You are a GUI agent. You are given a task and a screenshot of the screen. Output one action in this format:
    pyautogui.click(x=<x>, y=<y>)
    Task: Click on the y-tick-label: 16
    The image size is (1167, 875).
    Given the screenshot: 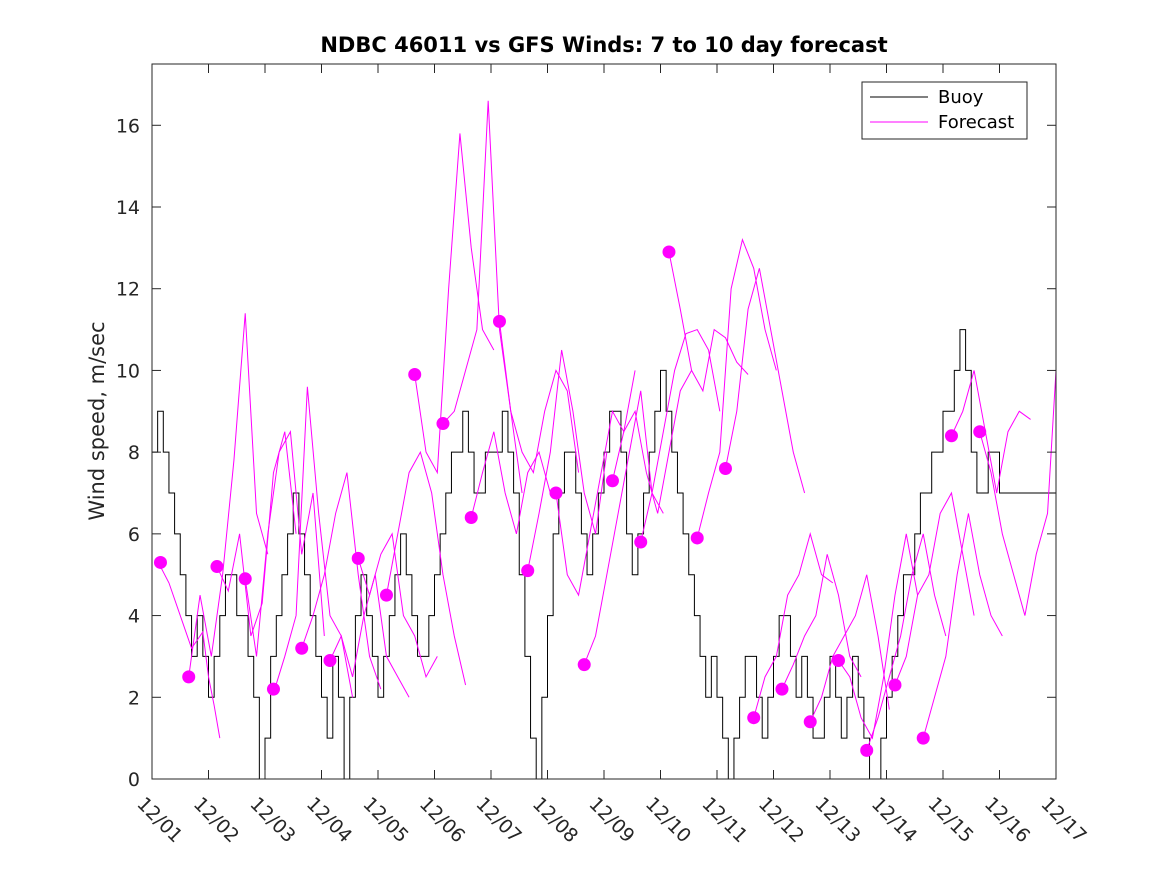 What is the action you would take?
    pyautogui.click(x=128, y=126)
    